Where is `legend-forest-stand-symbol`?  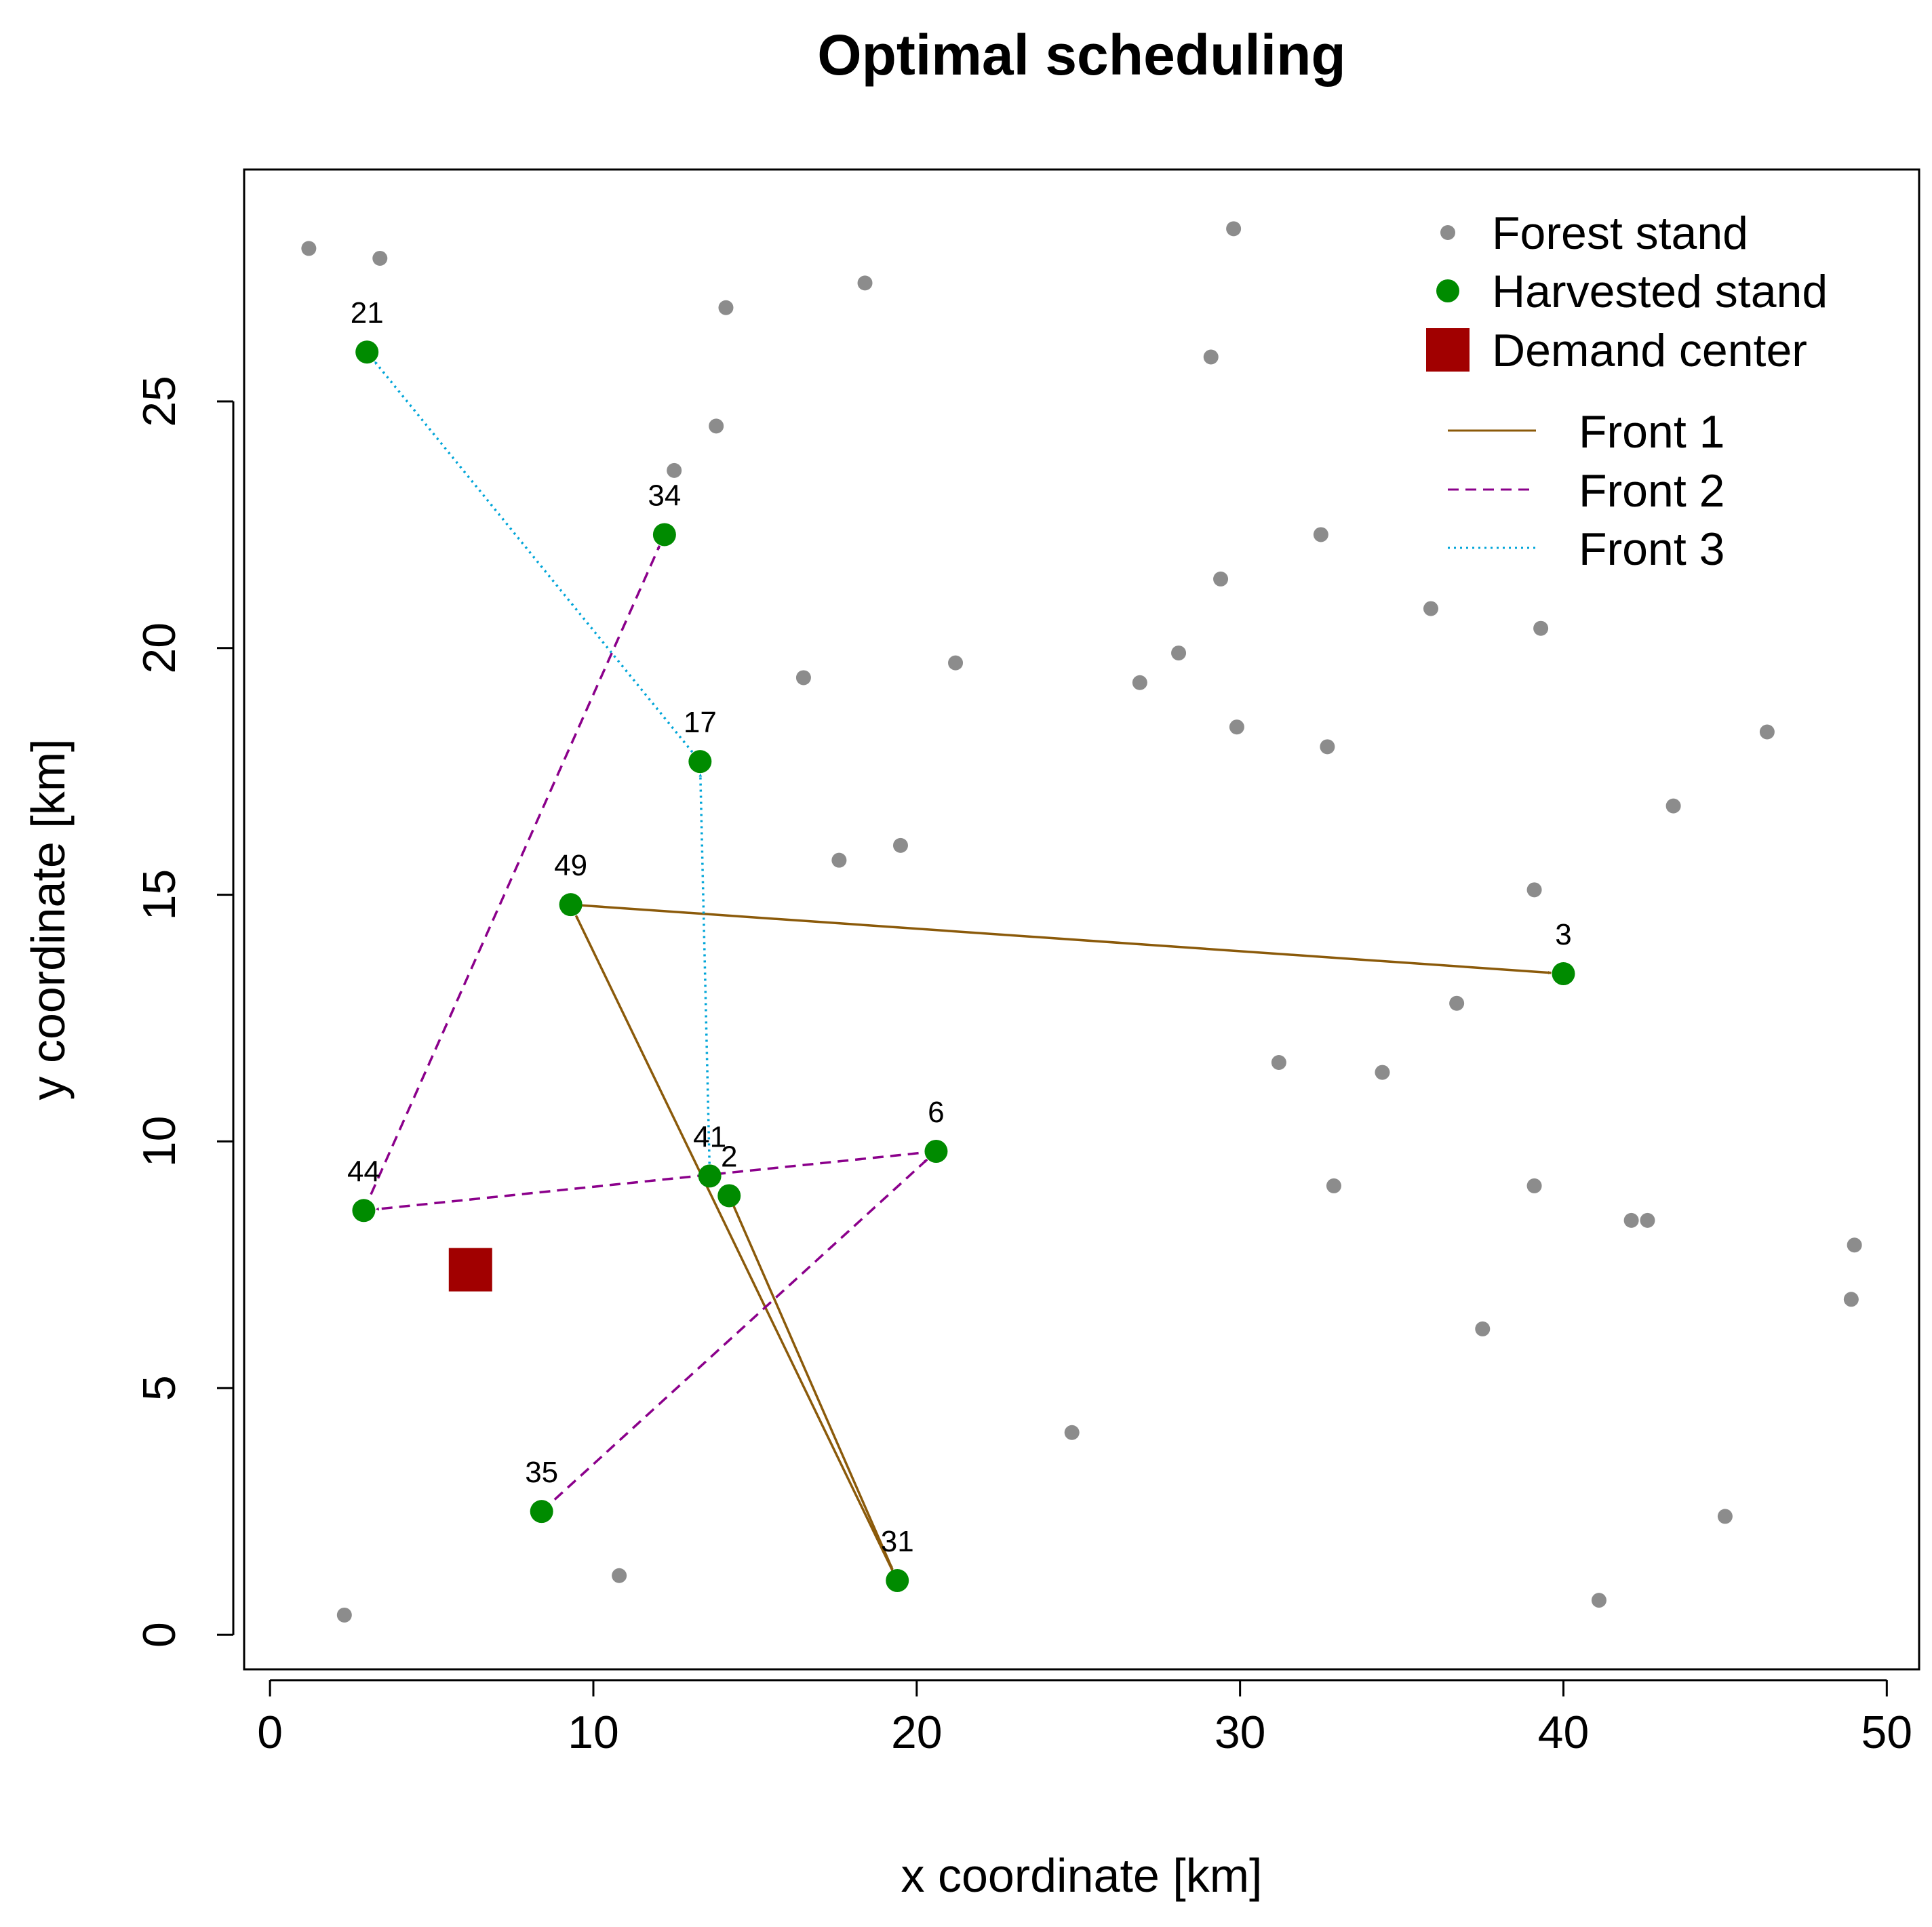 legend-forest-stand-symbol is located at coordinates (1447, 233).